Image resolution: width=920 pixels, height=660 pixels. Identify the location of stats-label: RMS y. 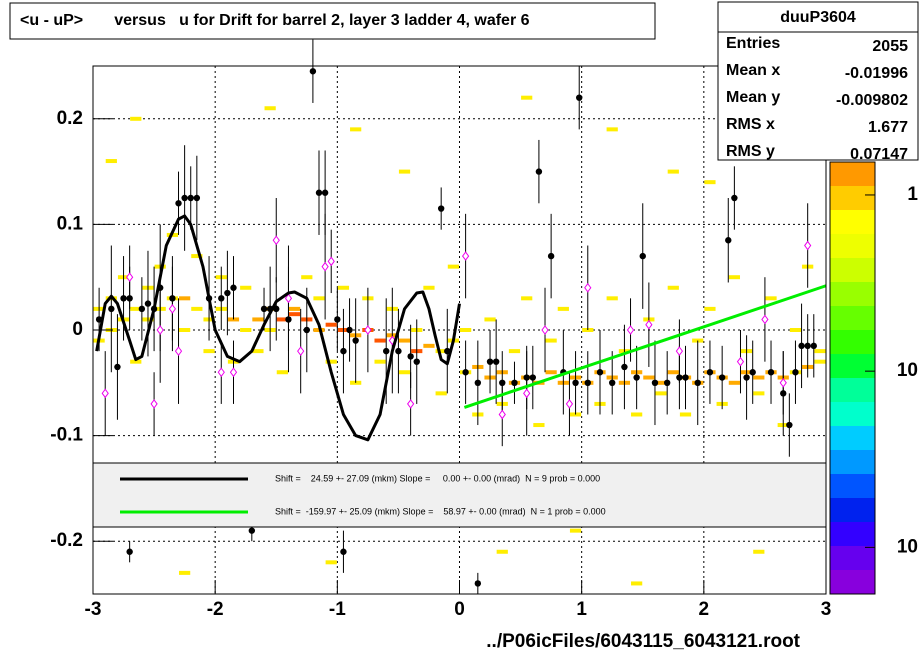
(750, 151).